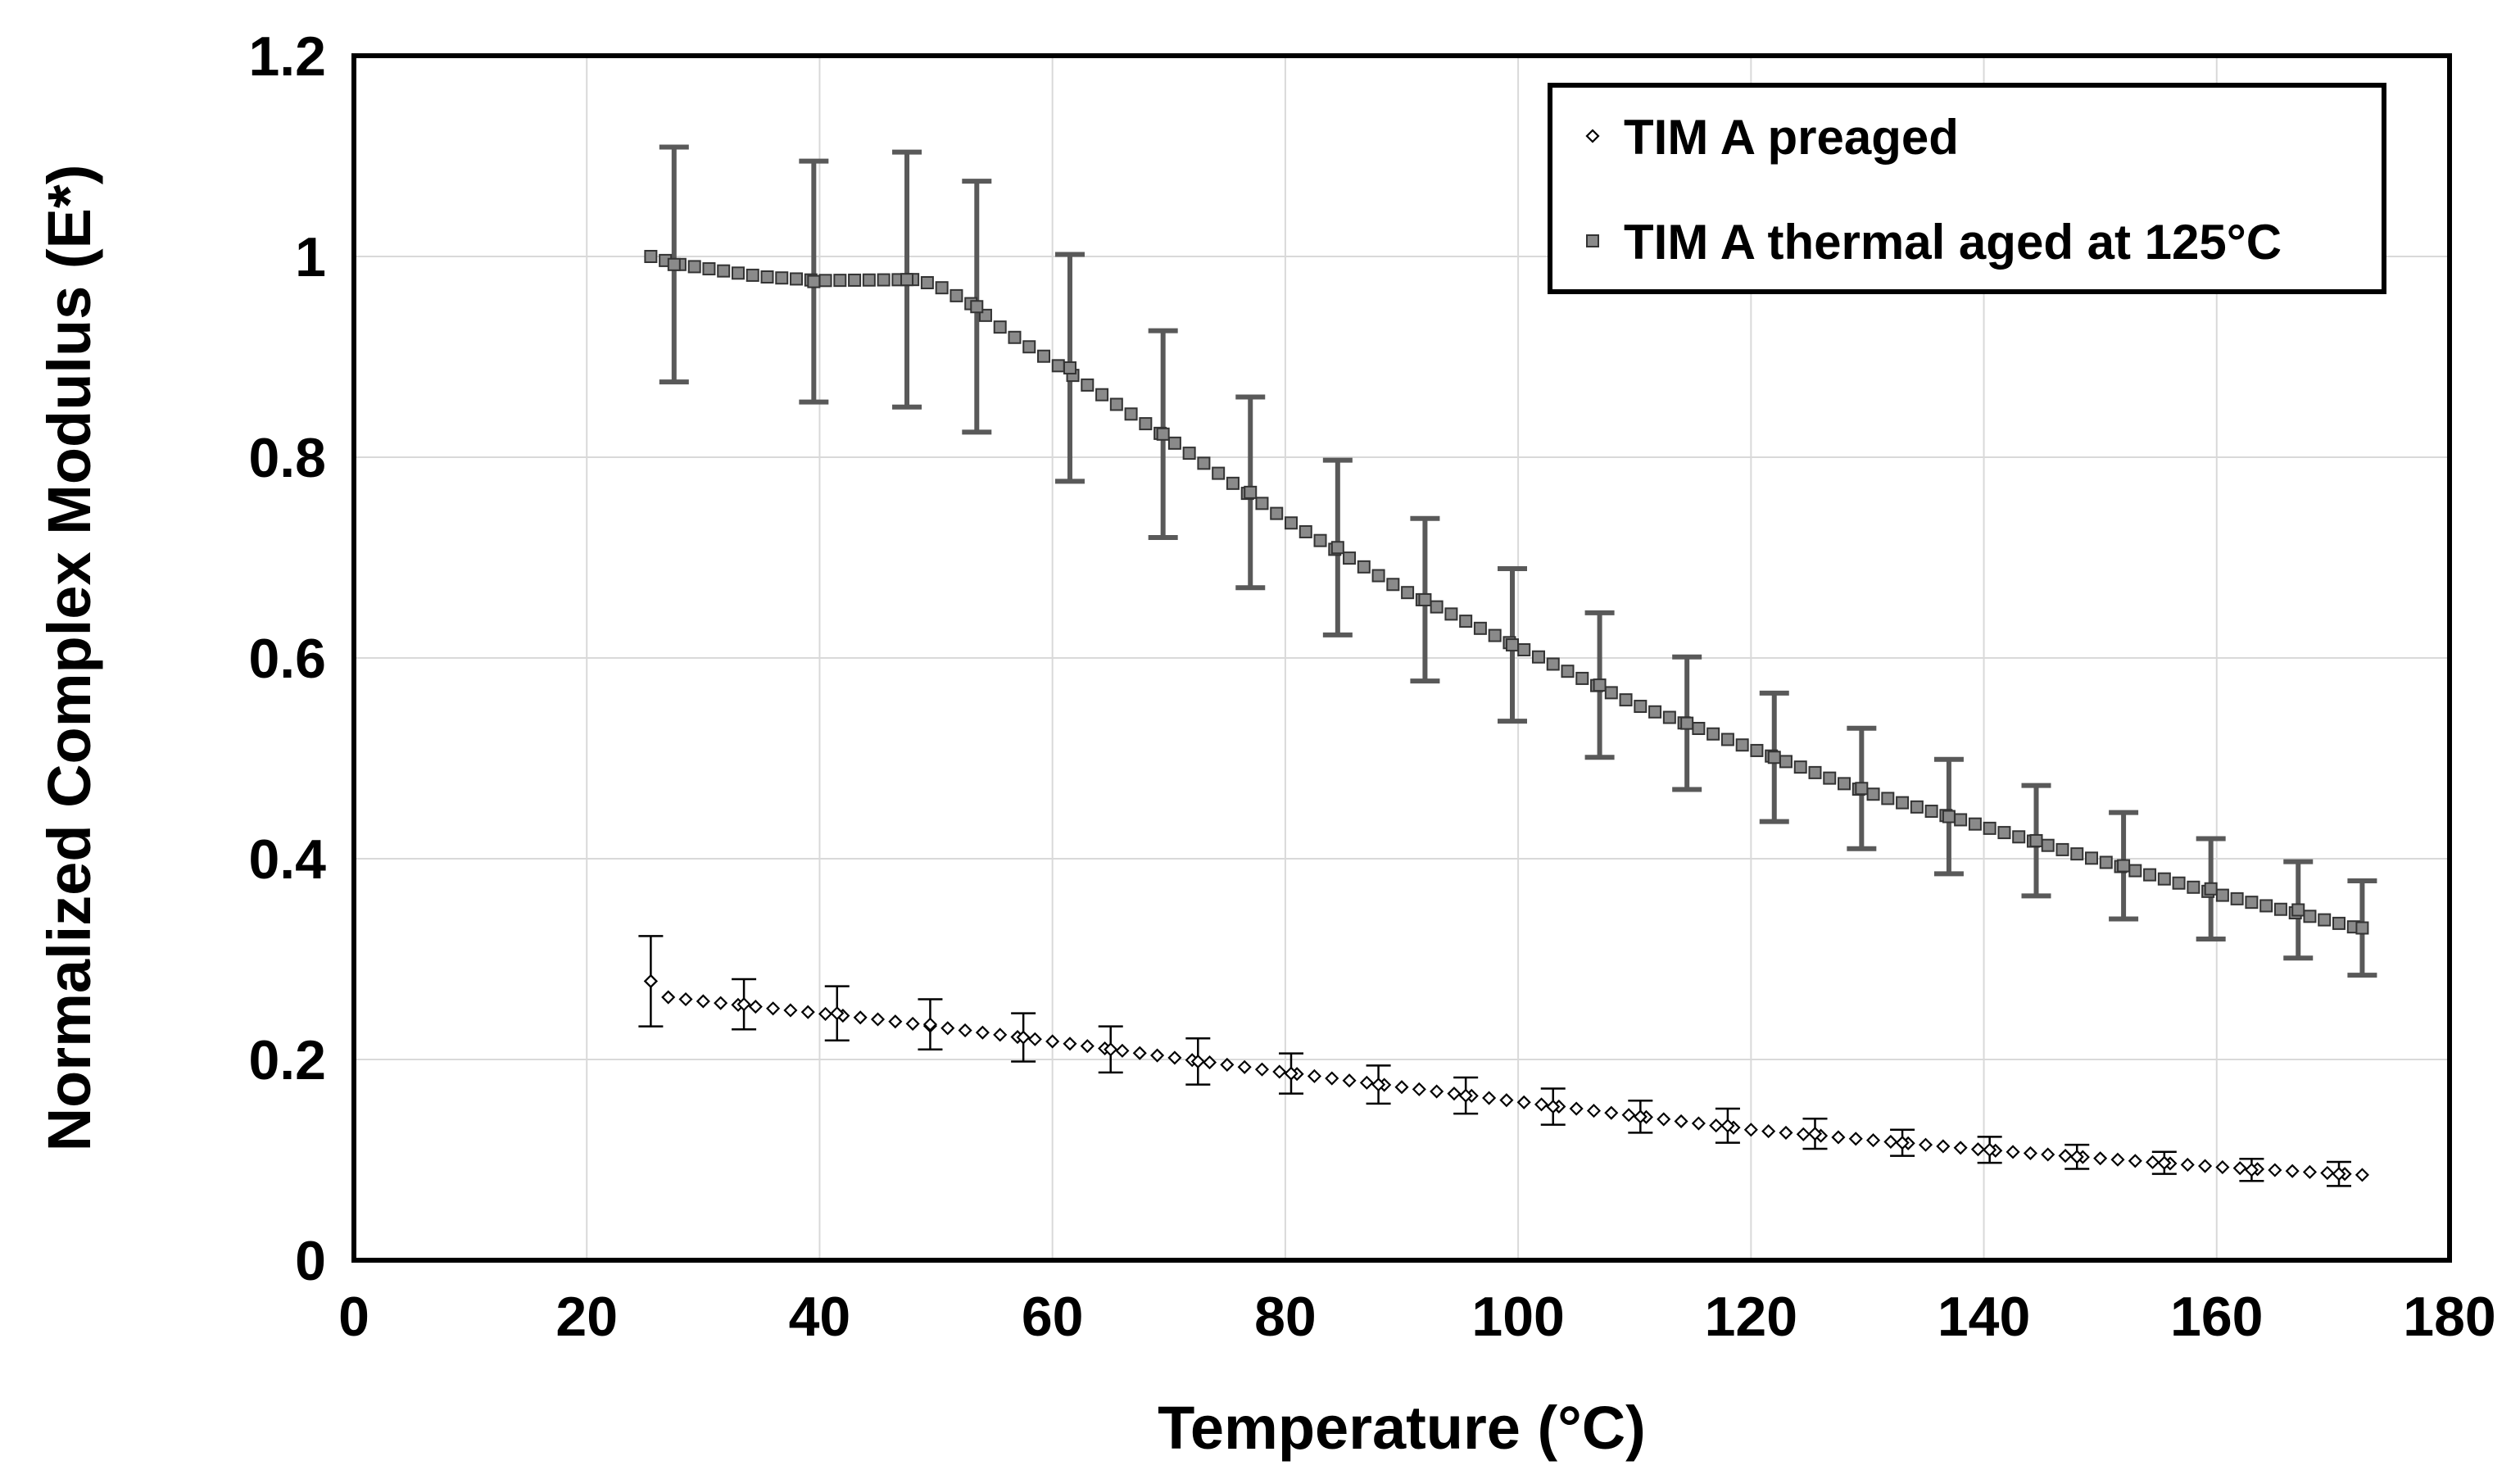  What do you see at coordinates (287, 859) in the screenshot?
I see `y-tick-label: 0.4` at bounding box center [287, 859].